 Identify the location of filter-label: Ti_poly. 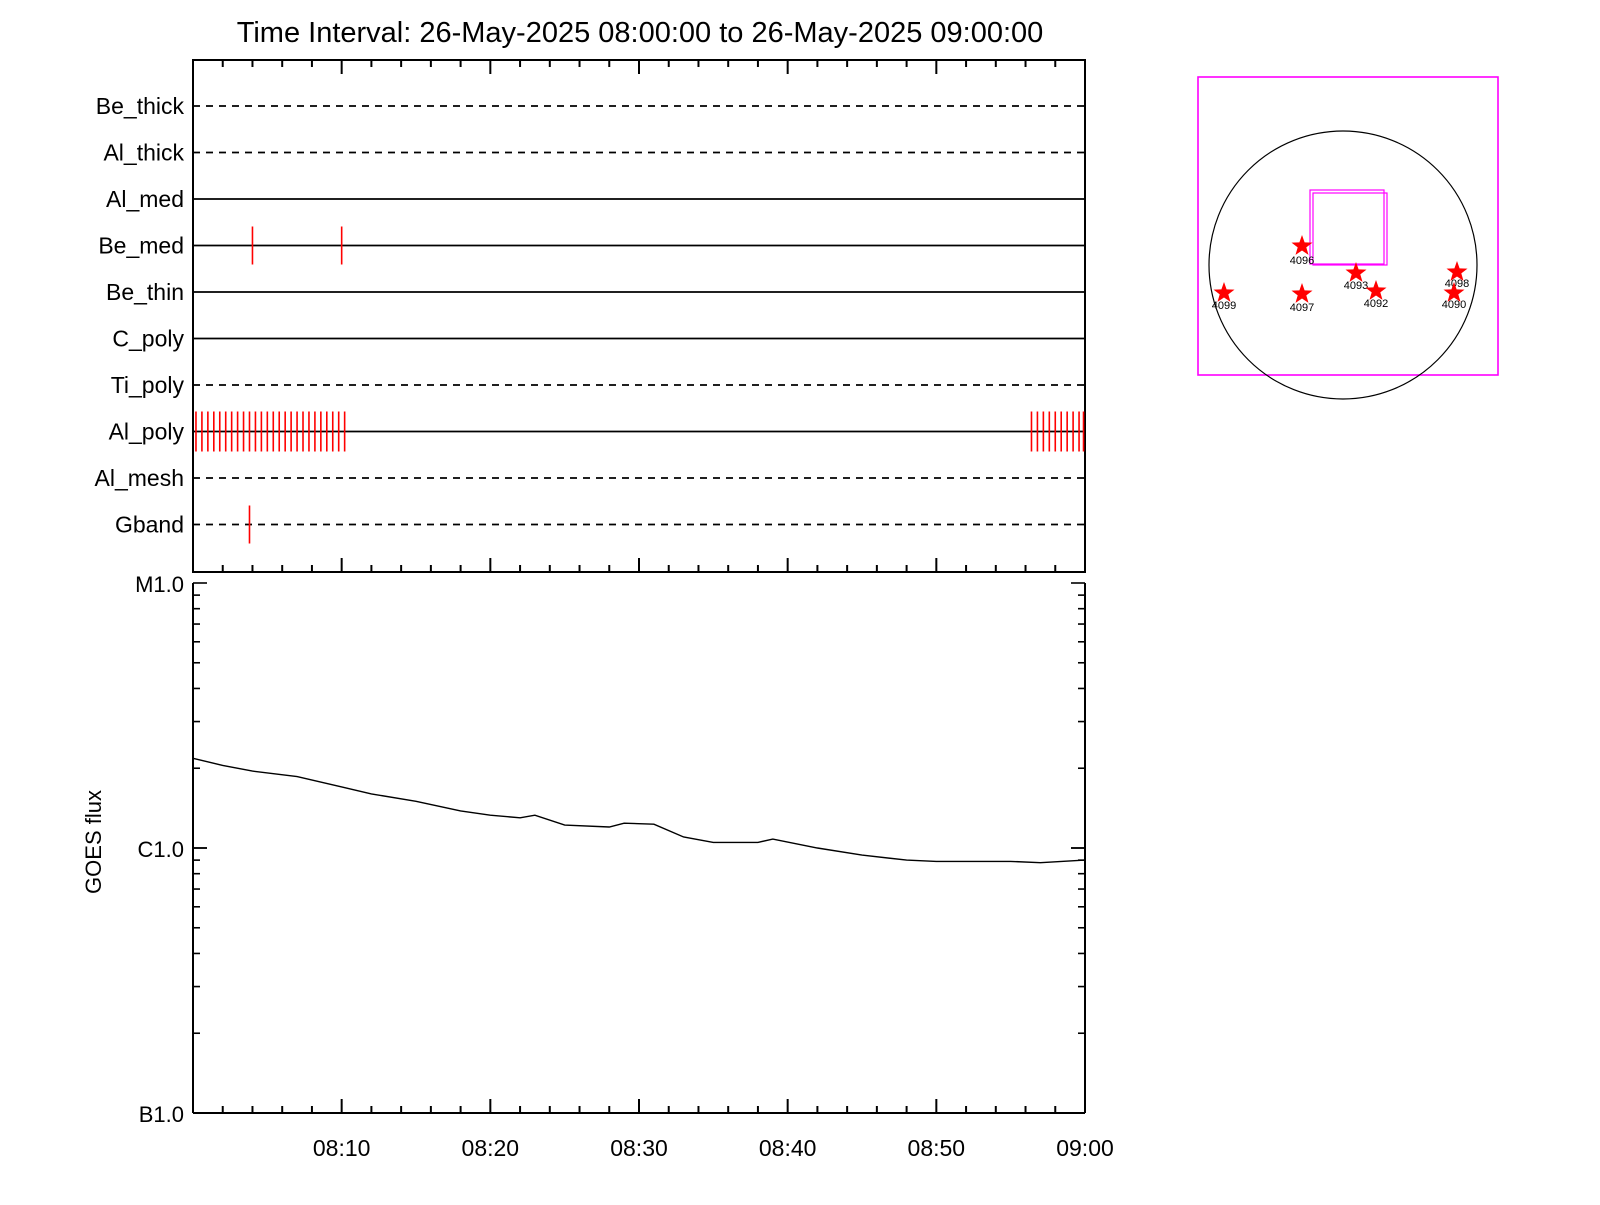
(148, 385).